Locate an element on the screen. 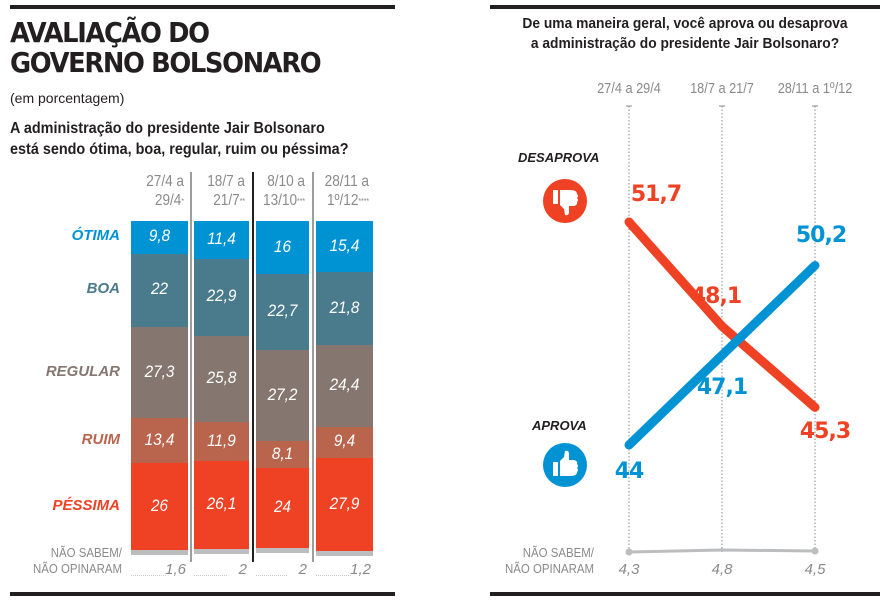 The height and width of the screenshot is (600, 880). row-label-pessima: PÉSSIMA is located at coordinates (86, 505).